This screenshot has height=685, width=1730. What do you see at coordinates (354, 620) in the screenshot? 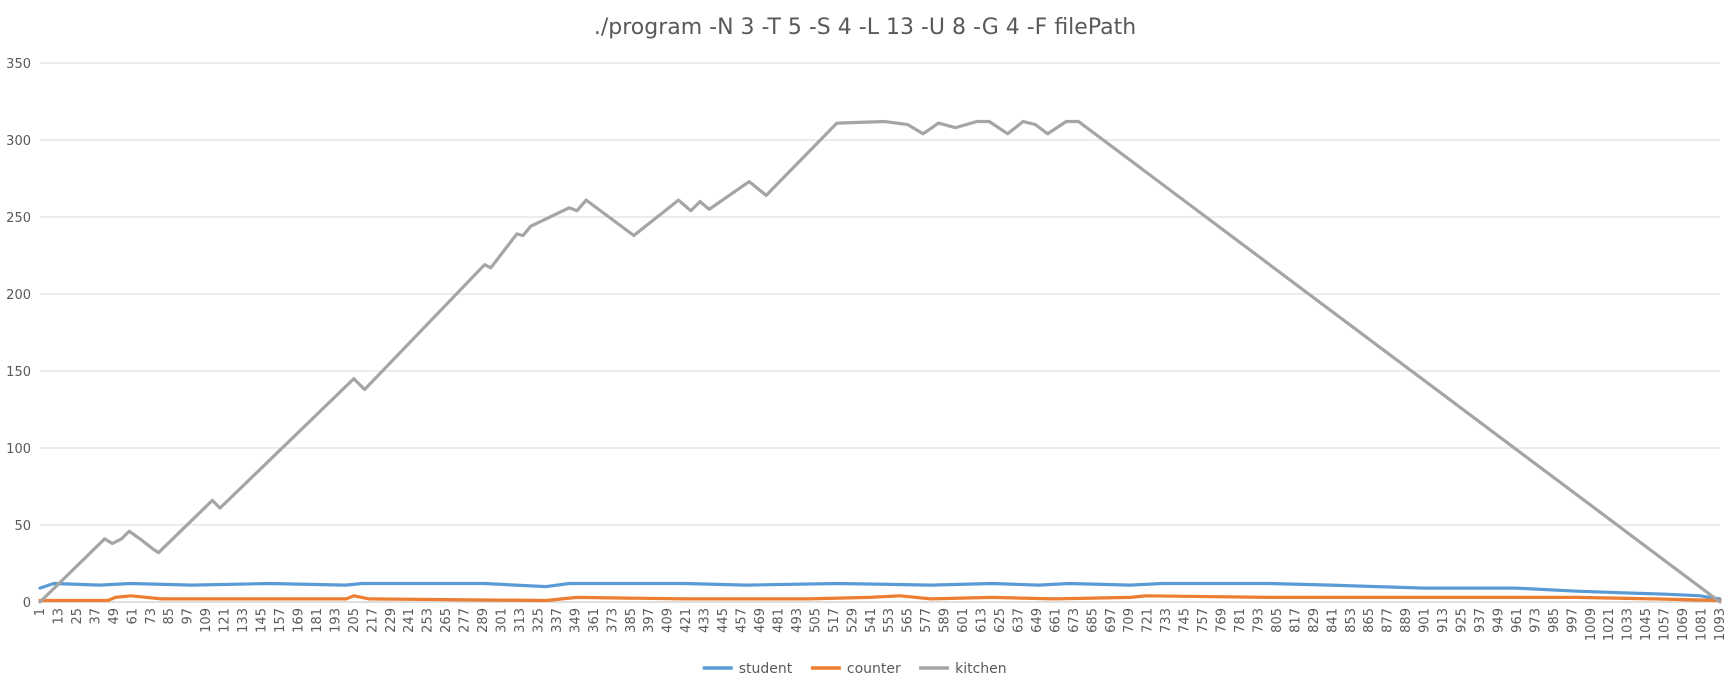
I see `x-tick-label: 205` at bounding box center [354, 620].